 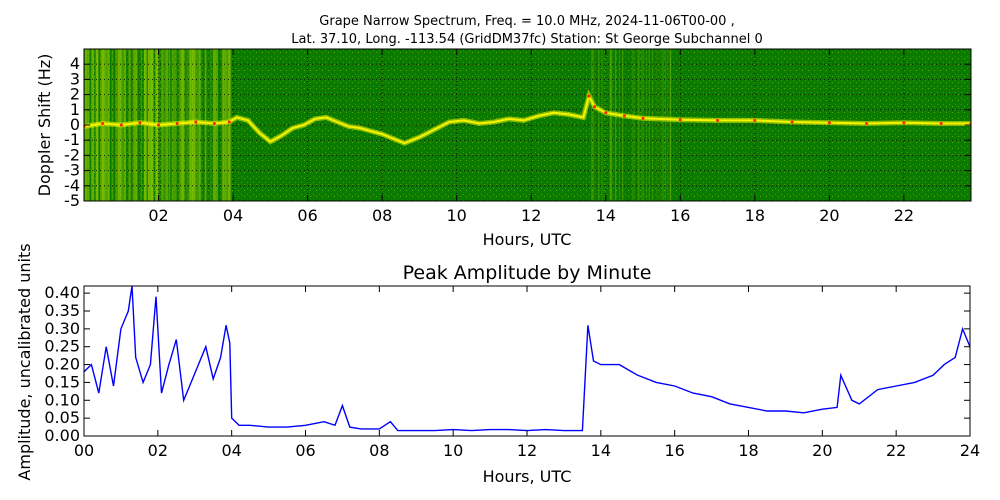 I want to click on y-tick-label: -5, so click(x=72, y=200).